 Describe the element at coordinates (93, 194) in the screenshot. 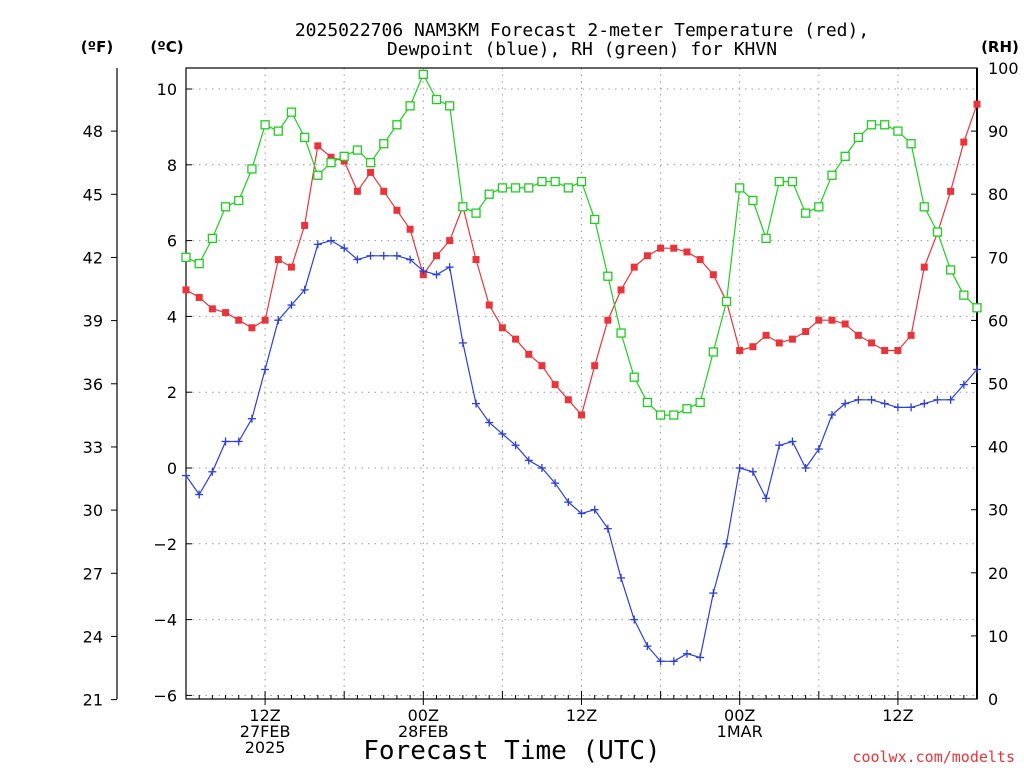

I see `fahrenheit-tick-label: 45` at that location.